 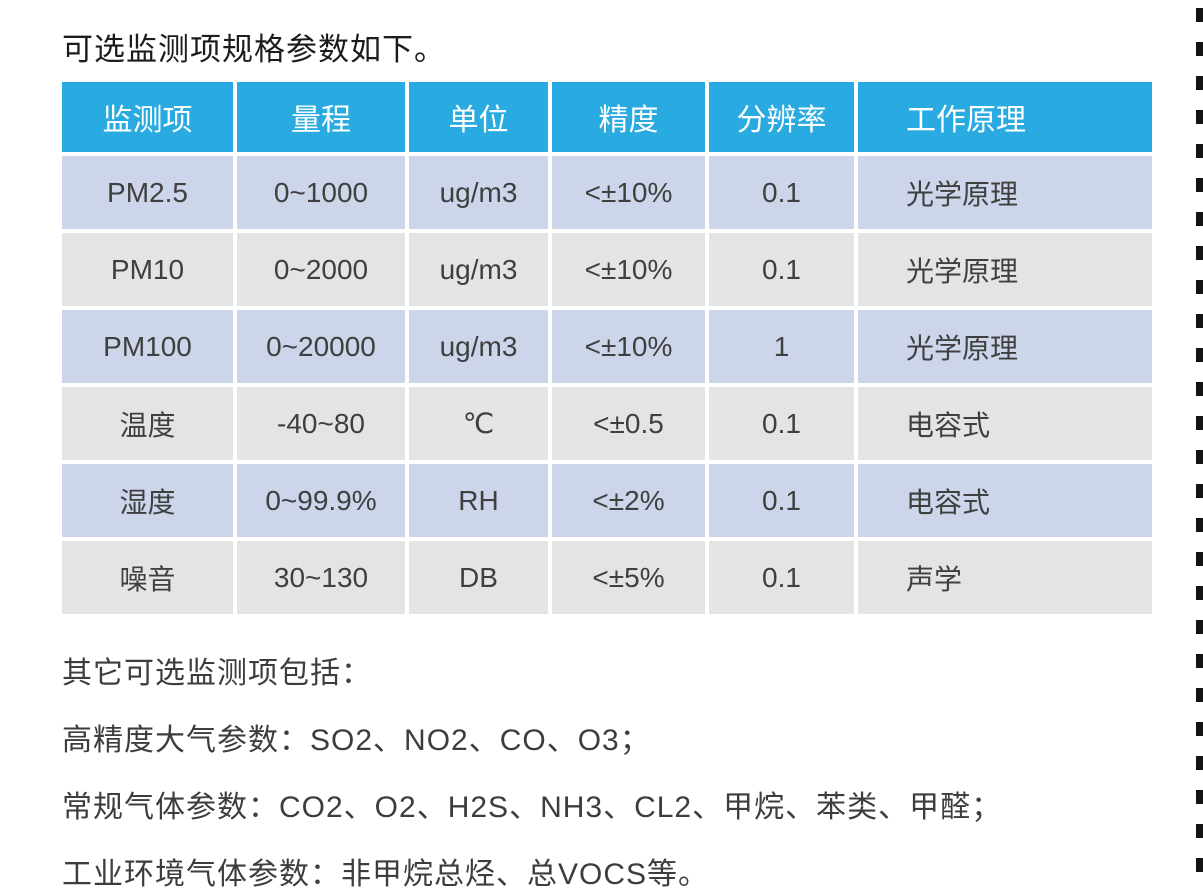 What do you see at coordinates (321, 577) in the screenshot?
I see `table-cell: 30~130` at bounding box center [321, 577].